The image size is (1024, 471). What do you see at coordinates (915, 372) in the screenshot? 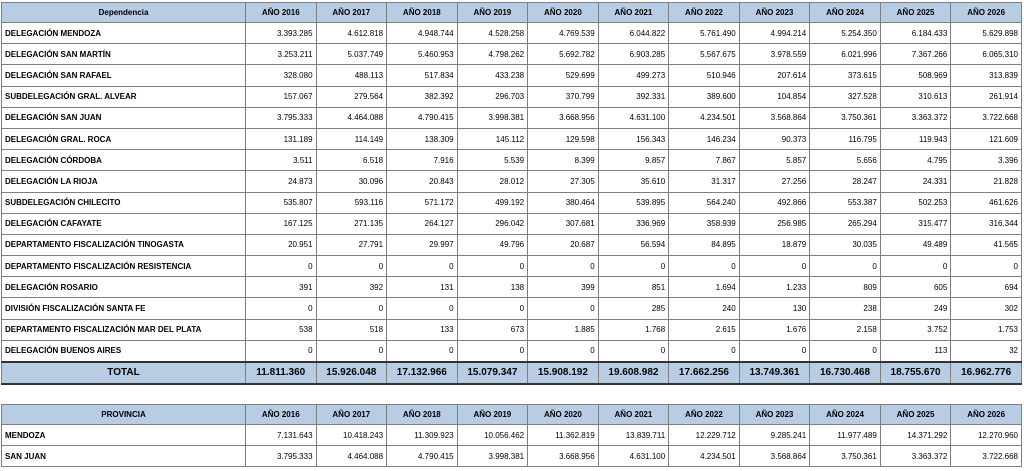
I see `total-cell: 18.755.670` at bounding box center [915, 372].